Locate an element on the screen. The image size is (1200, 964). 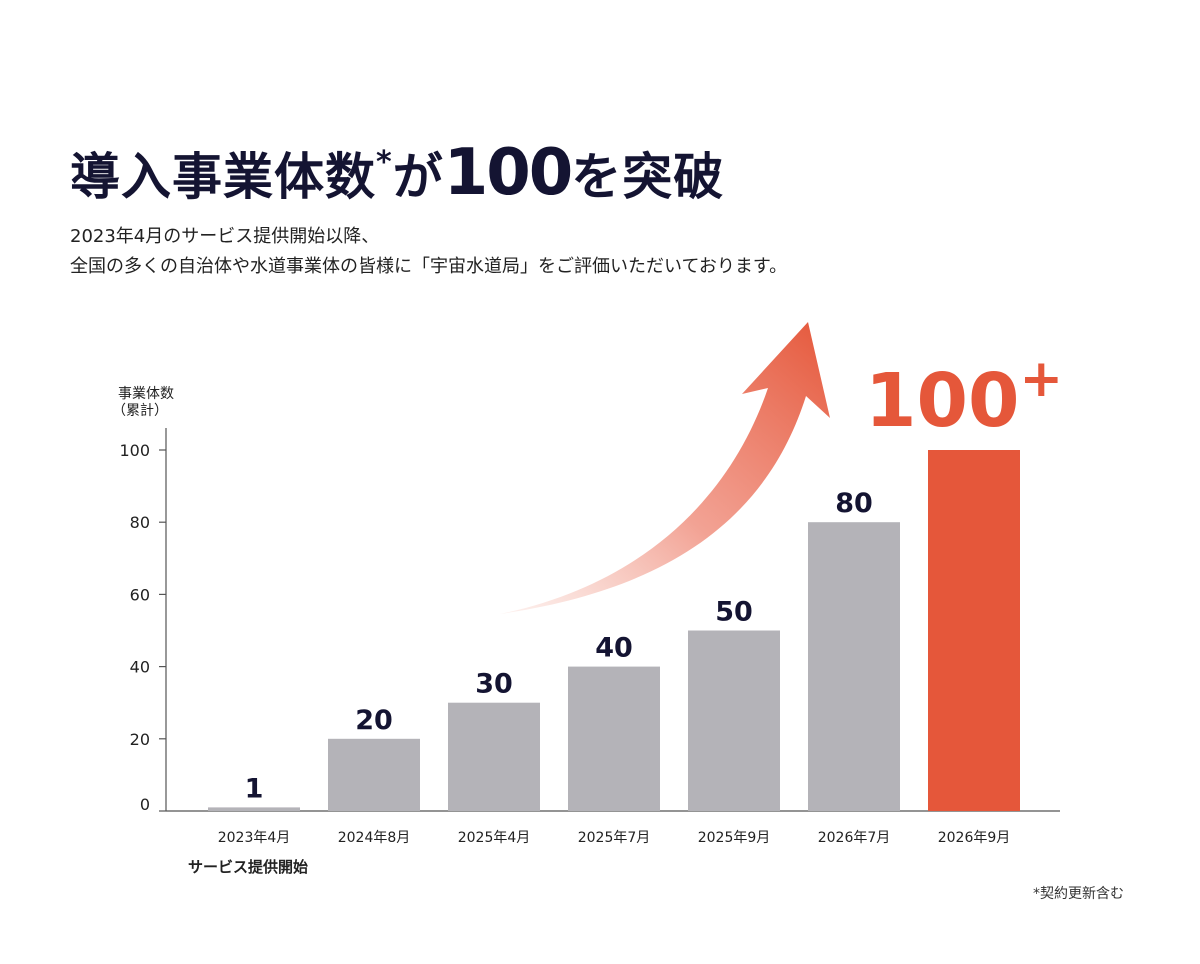
data-label-7: 100+ is located at coordinates (964, 396).